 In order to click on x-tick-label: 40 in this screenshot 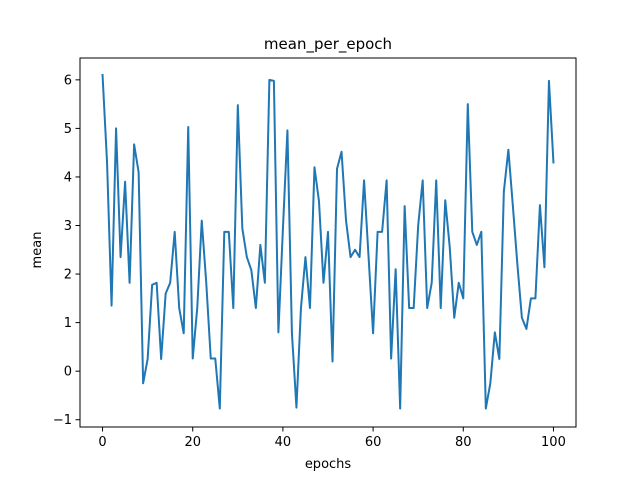, I will do `click(283, 442)`.